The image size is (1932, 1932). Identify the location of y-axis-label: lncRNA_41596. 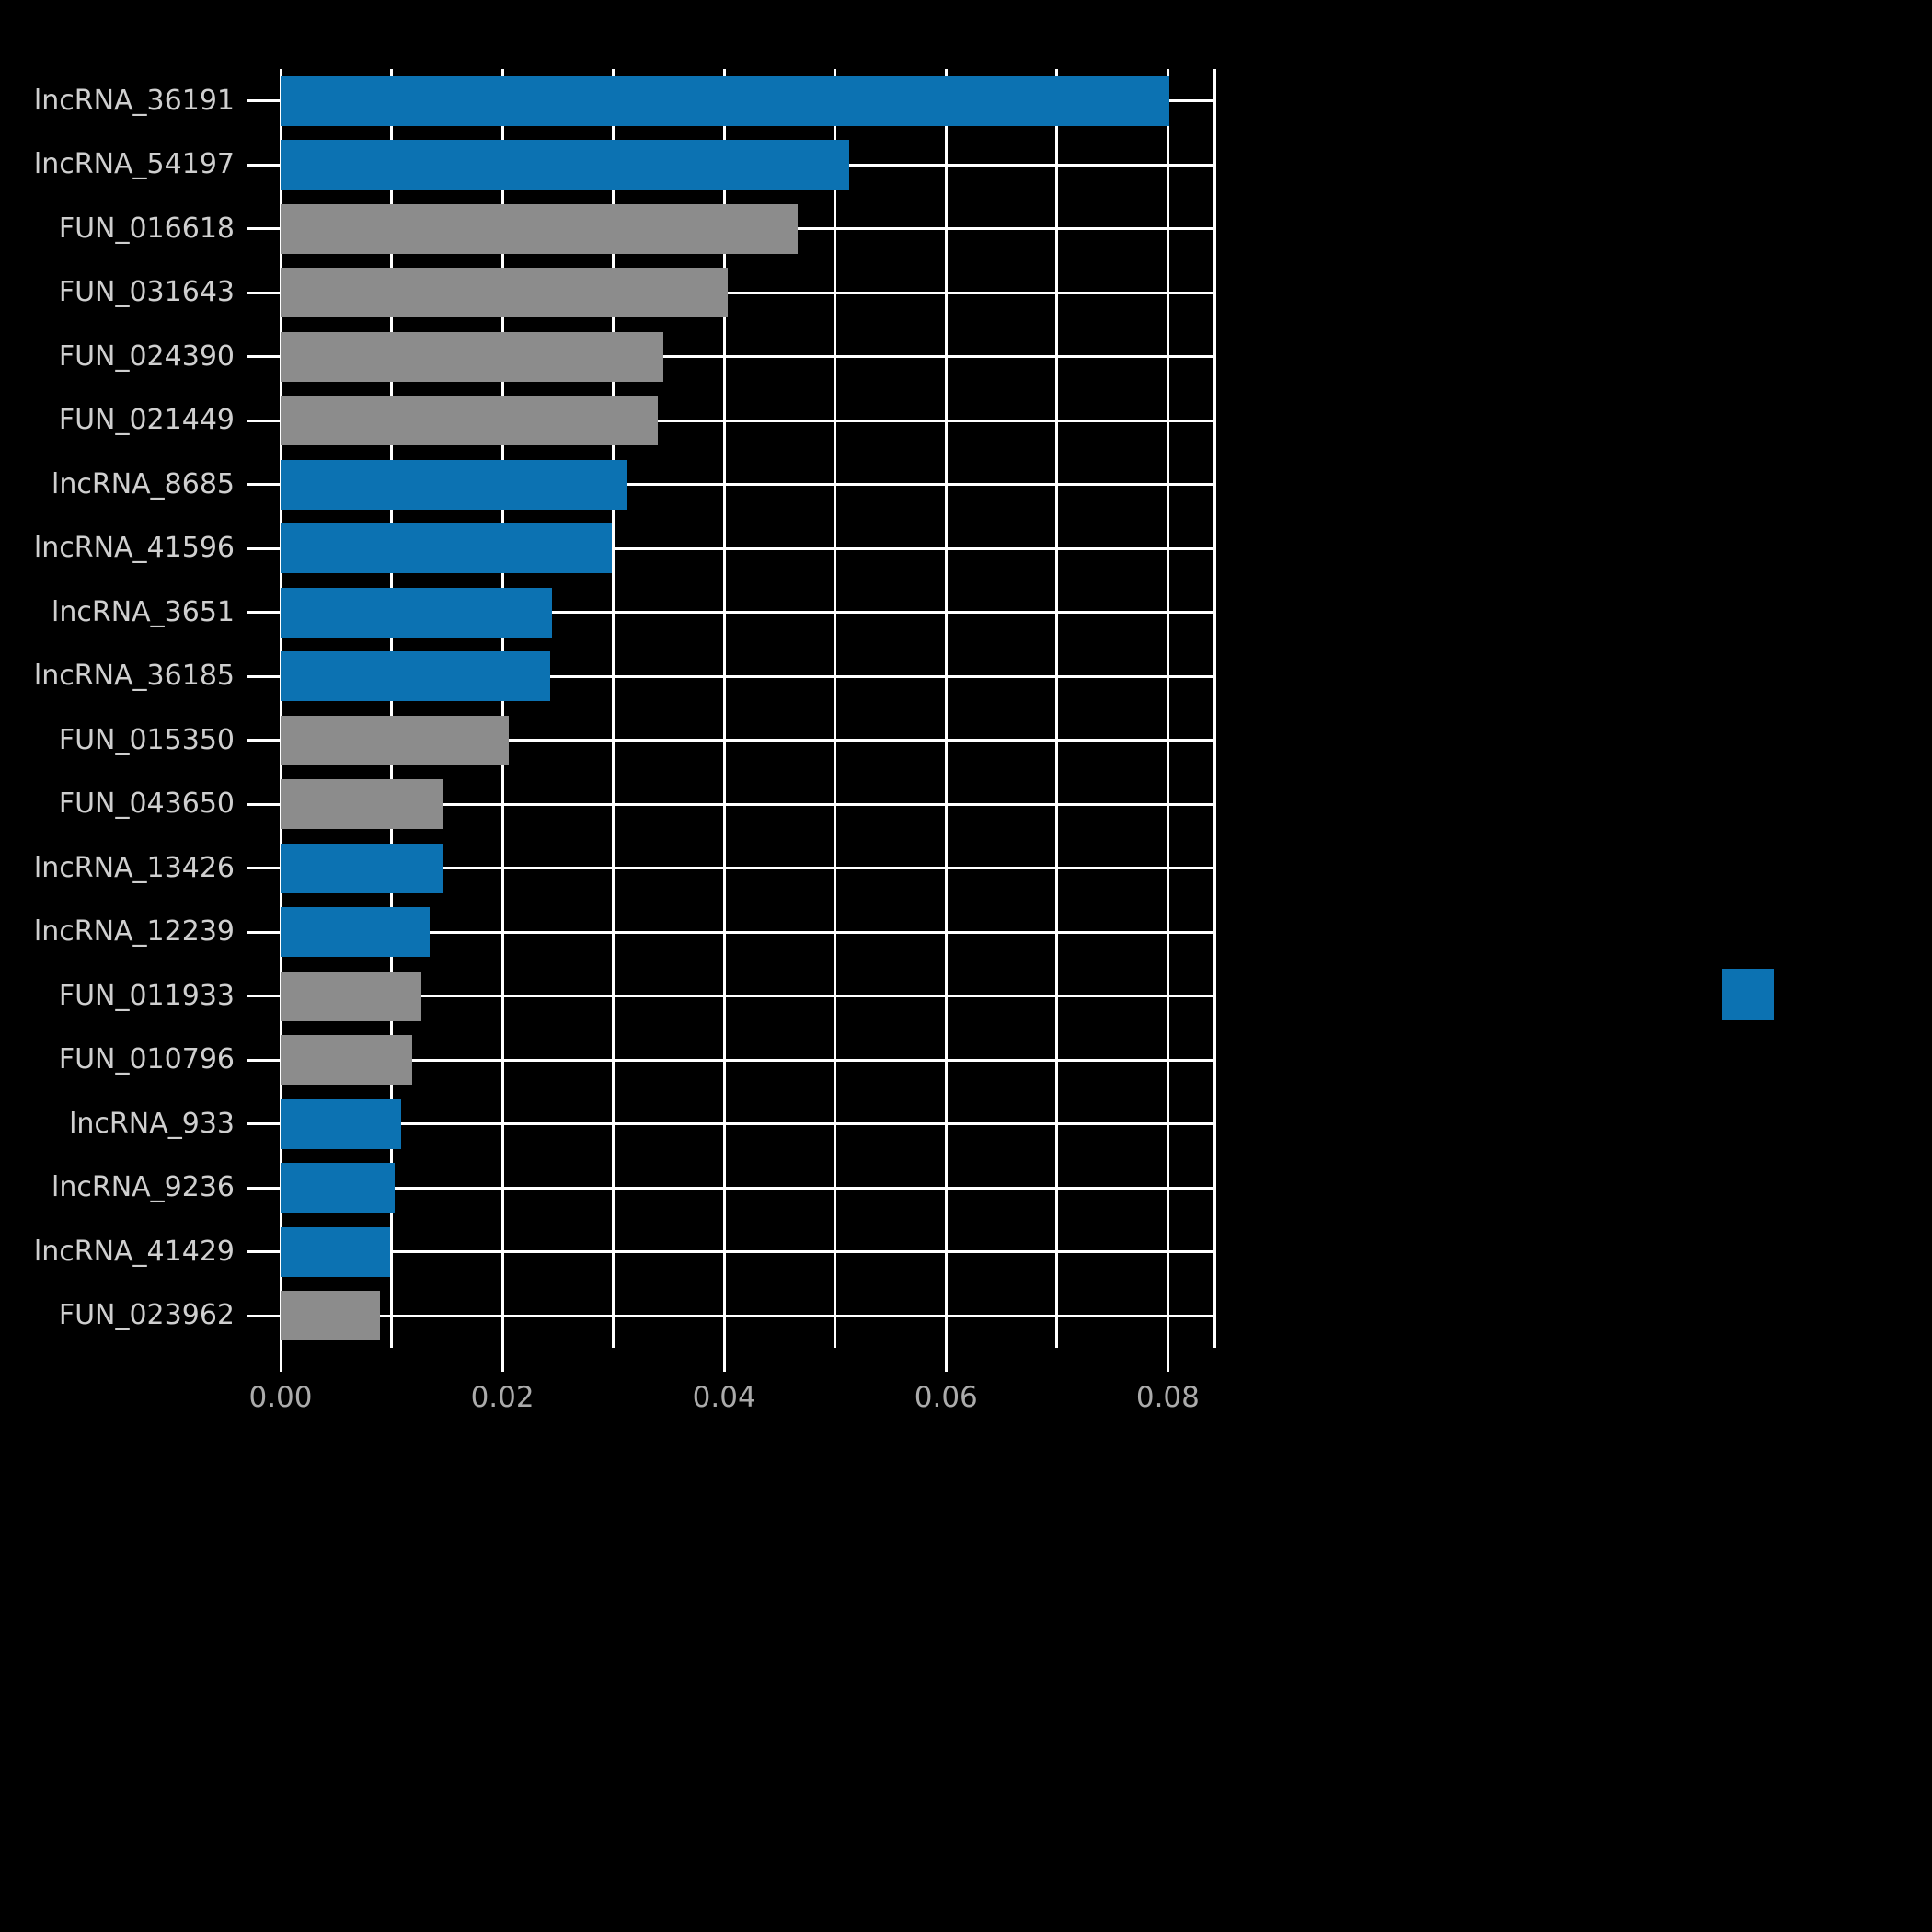
(134, 548).